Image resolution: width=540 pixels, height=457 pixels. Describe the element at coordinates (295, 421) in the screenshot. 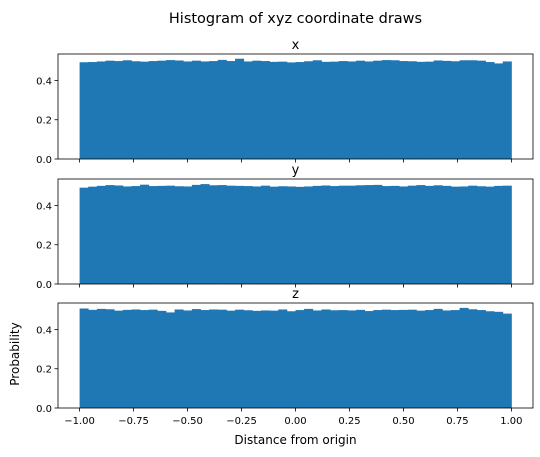

I see `x-tick-label: 0.00` at that location.